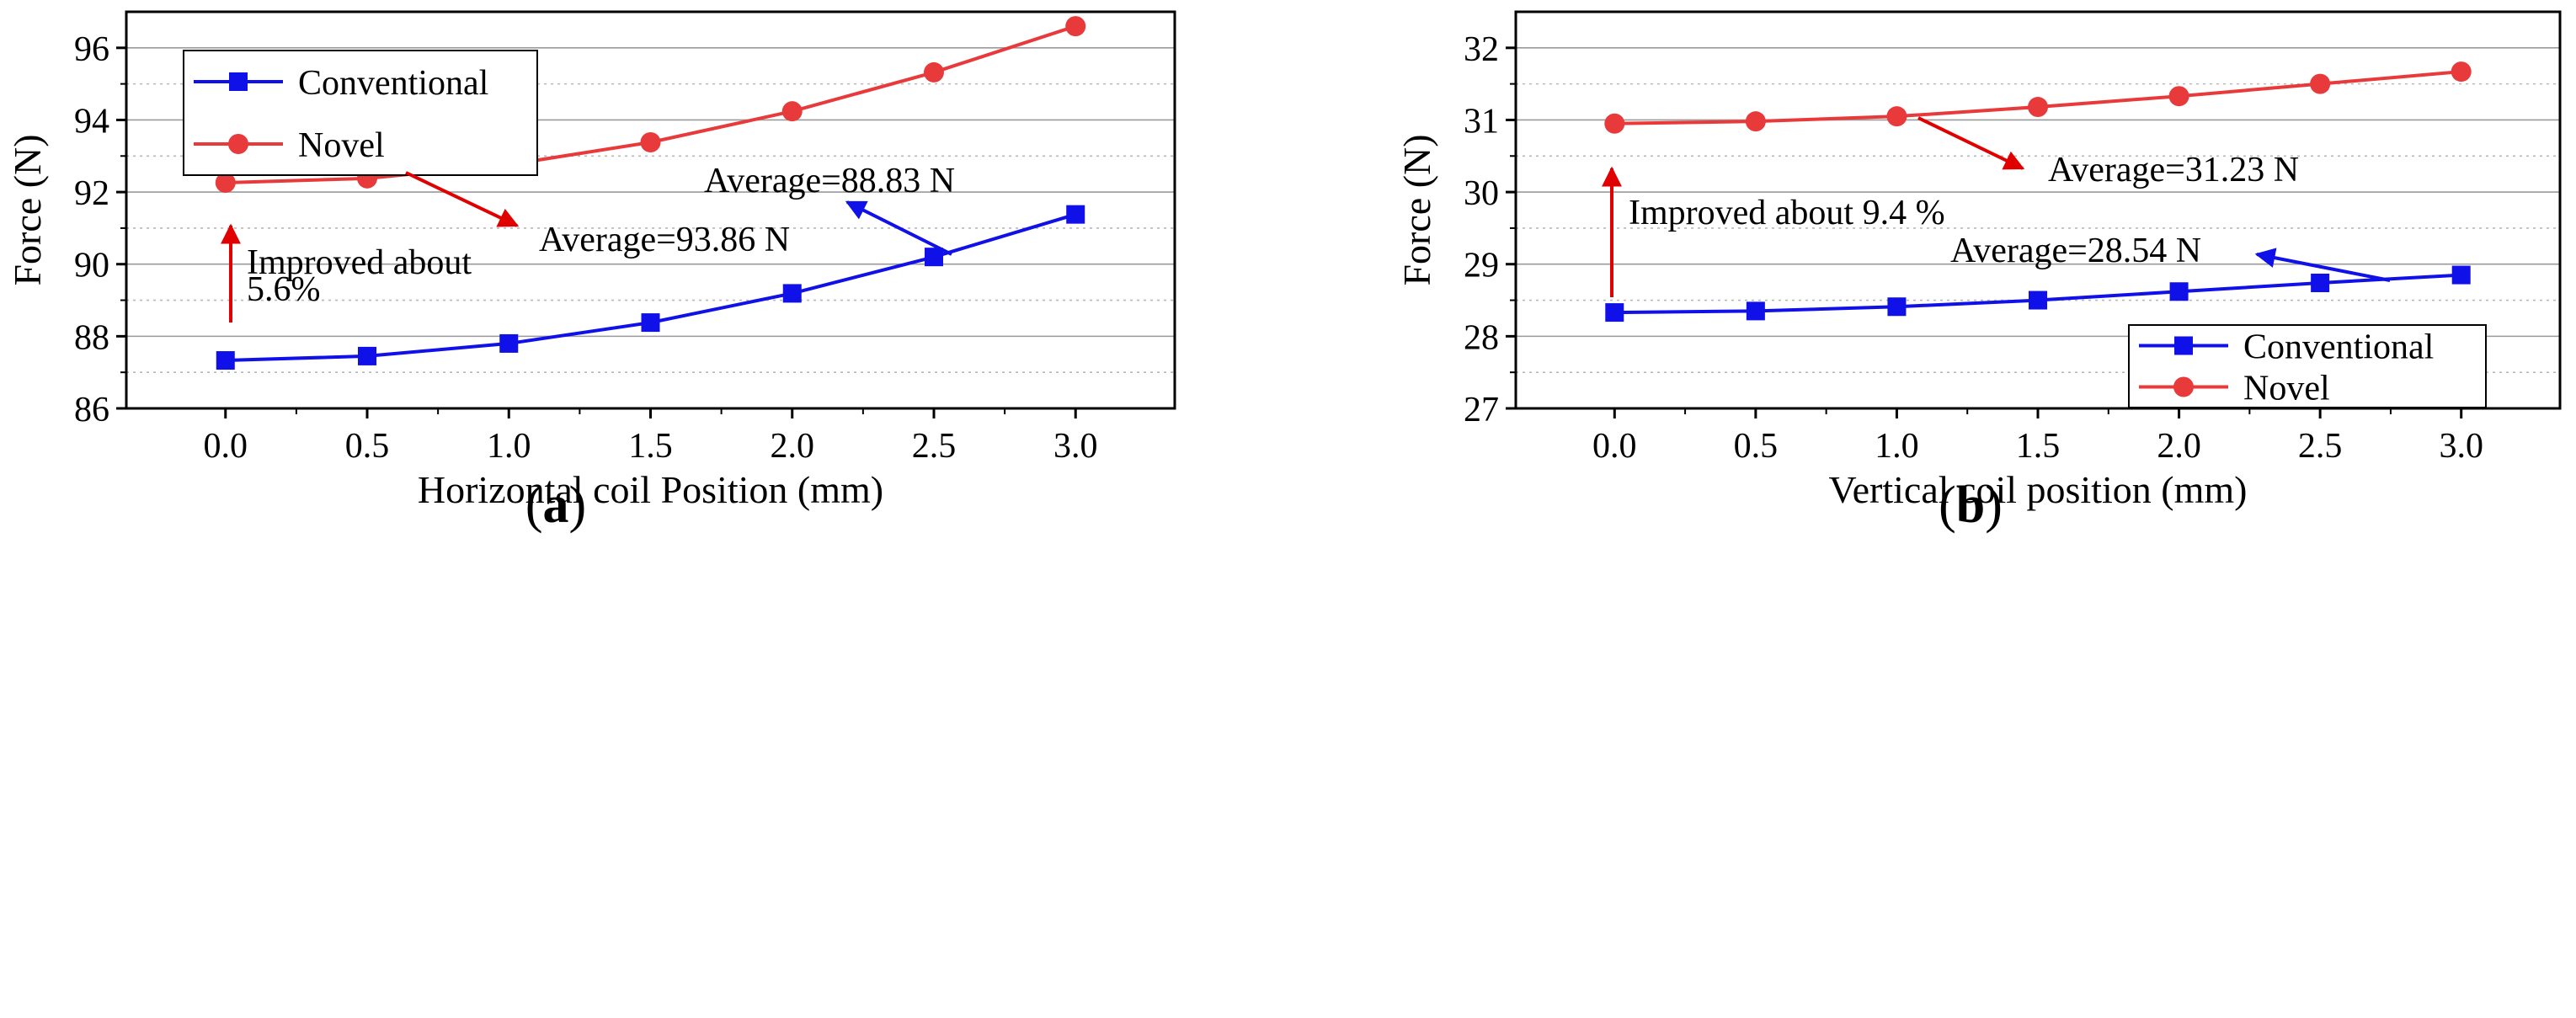 The height and width of the screenshot is (1018, 2576). I want to click on a-y-tick-label: 90, so click(91, 266).